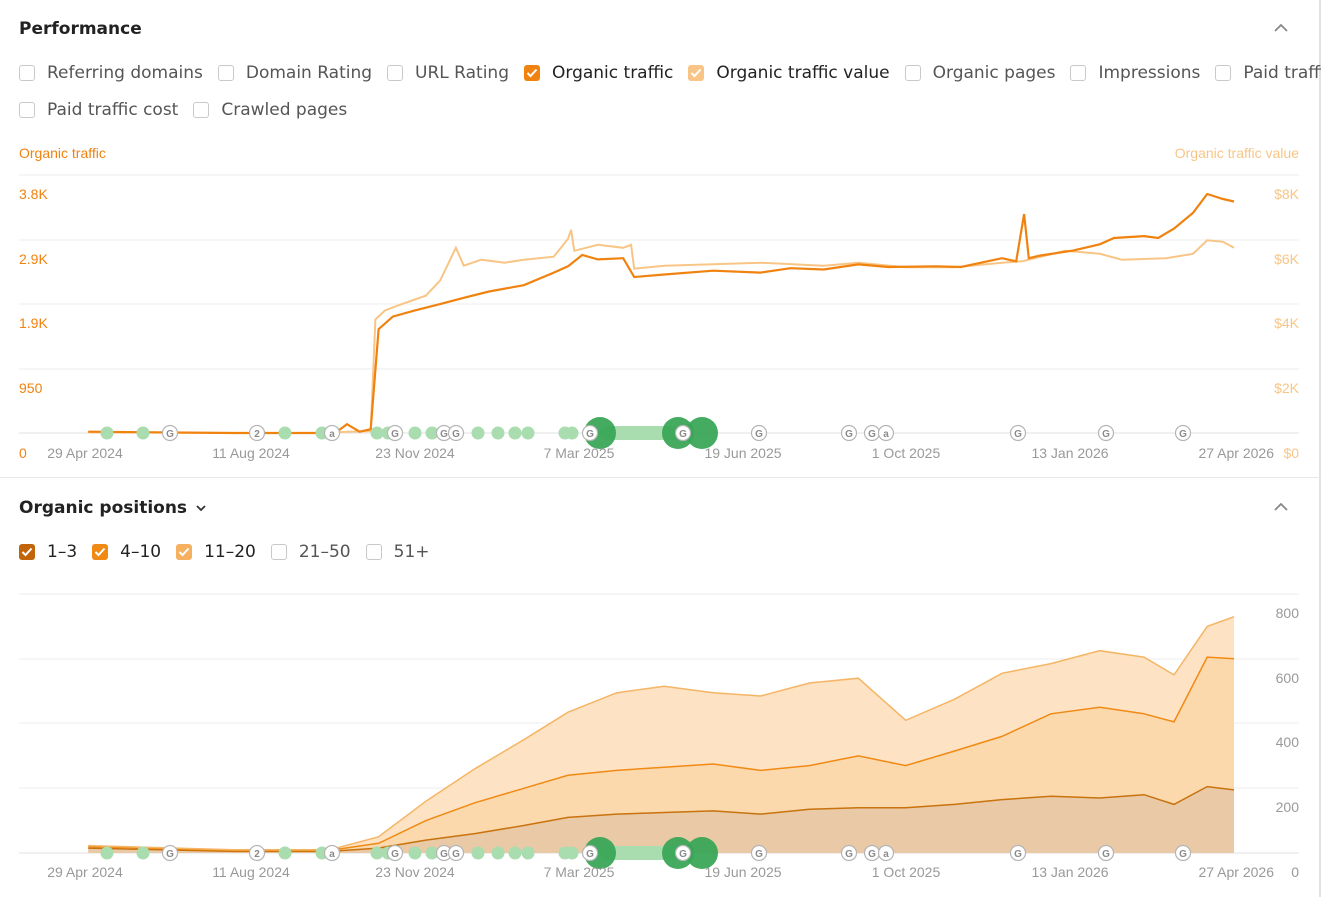 The height and width of the screenshot is (897, 1321). Describe the element at coordinates (613, 73) in the screenshot. I see `checkbox-label: Organic traffic` at that location.